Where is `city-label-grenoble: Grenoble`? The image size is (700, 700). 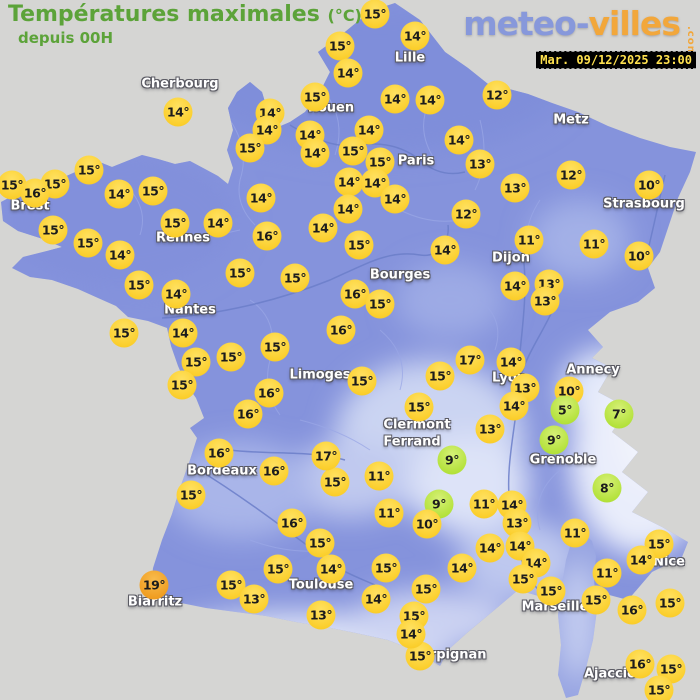 city-label-grenoble: Grenoble is located at coordinates (563, 460).